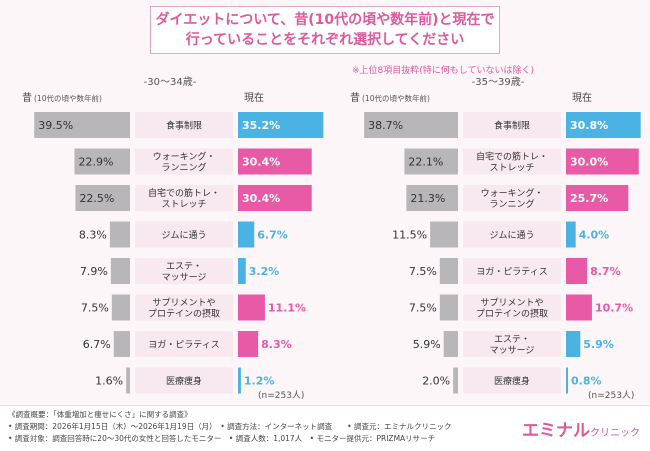 The height and width of the screenshot is (451, 650). Describe the element at coordinates (598, 344) in the screenshot. I see `present-value-label: 5.9%` at that location.